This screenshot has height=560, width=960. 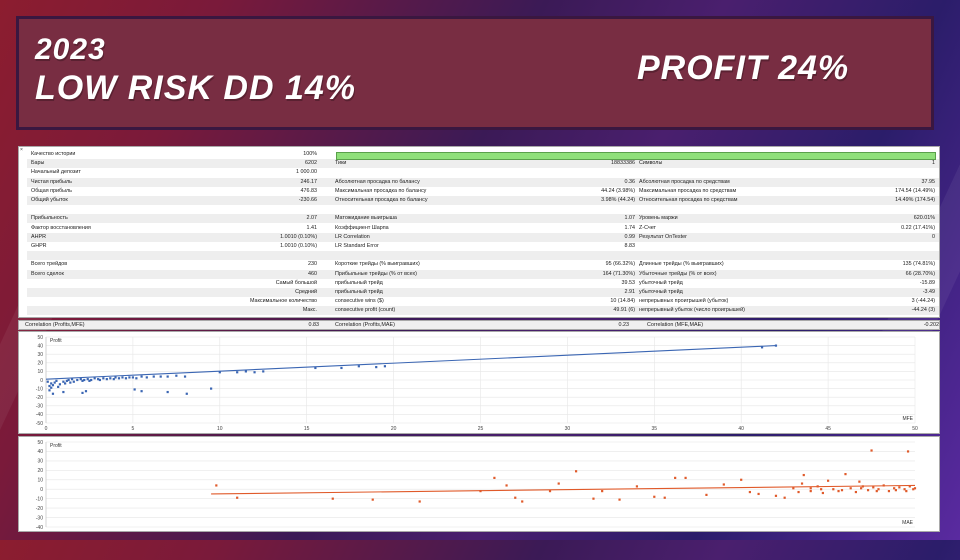 I want to click on report-cell: убыточный трейд, so click(x=661, y=292).